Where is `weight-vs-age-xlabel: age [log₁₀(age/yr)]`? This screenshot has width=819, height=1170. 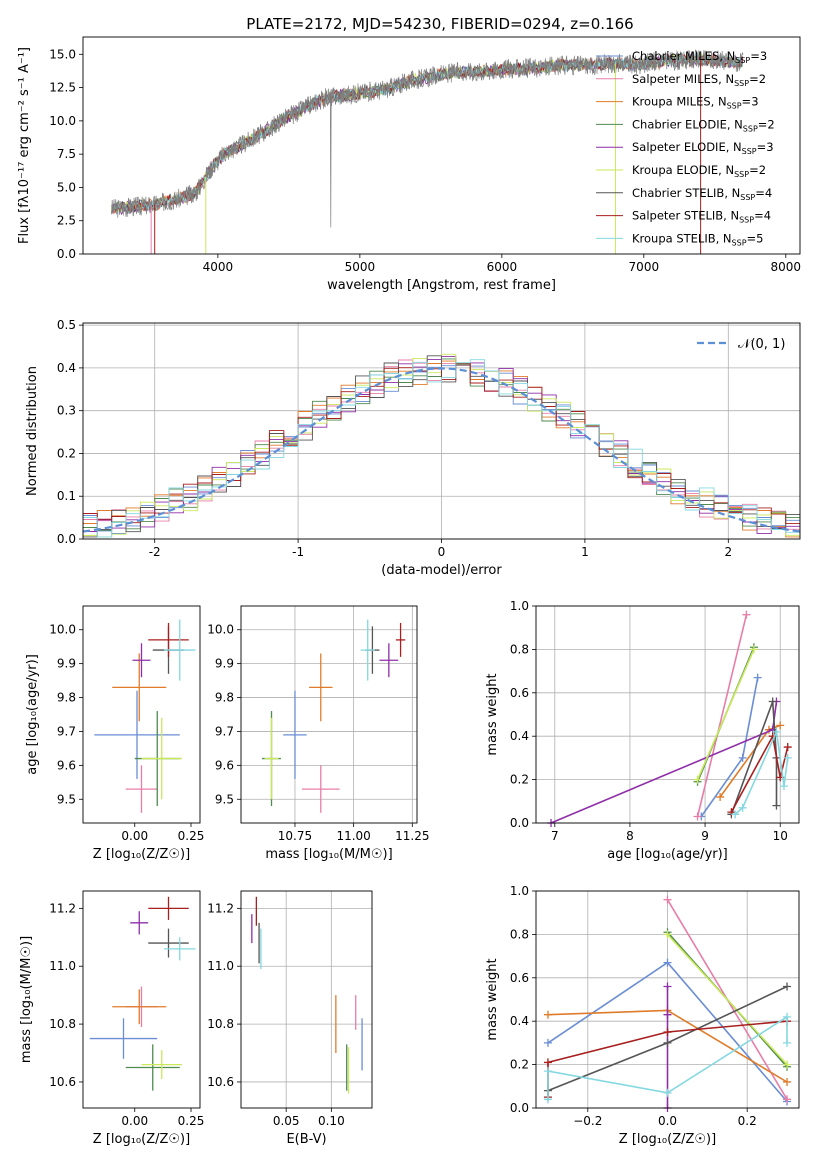 weight-vs-age-xlabel: age [log₁₀(age/yr)] is located at coordinates (667, 854).